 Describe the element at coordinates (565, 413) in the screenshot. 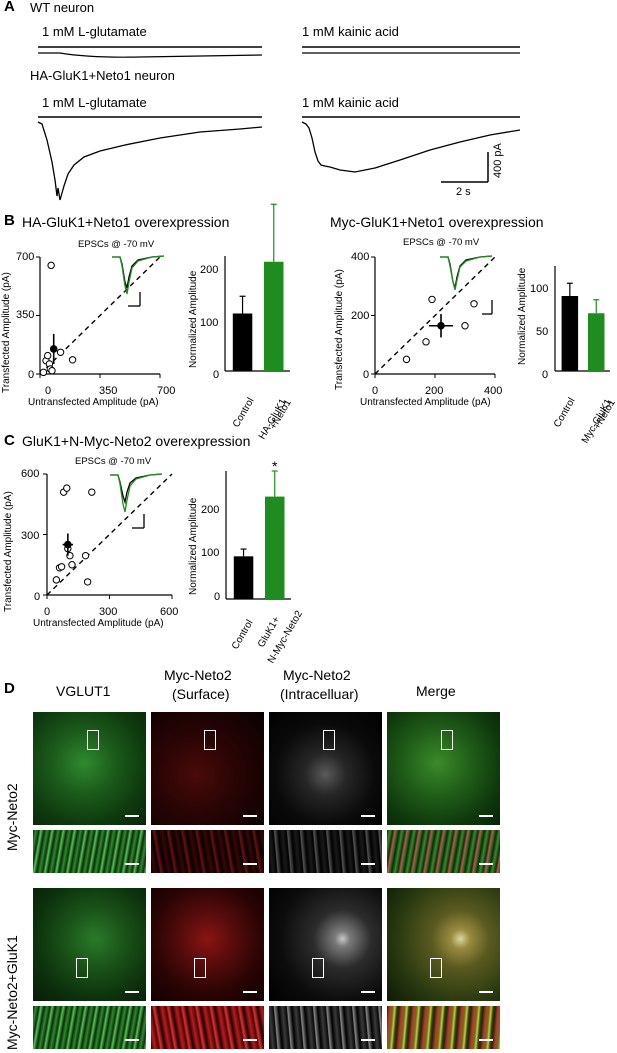

I see `b-right-bar-cat-control: Control` at that location.